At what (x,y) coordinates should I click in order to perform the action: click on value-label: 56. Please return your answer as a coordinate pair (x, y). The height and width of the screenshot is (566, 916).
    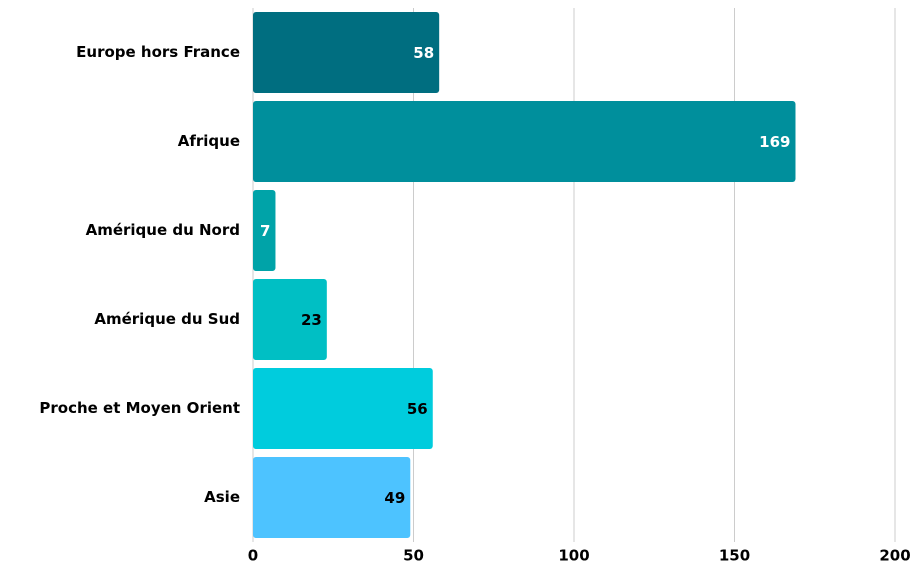
    Looking at the image, I should click on (417, 409).